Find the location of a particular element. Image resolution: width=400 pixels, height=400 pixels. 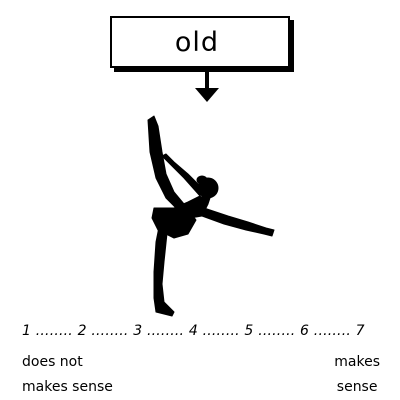

scale-low-label-line2: makes sense is located at coordinates (67, 387).